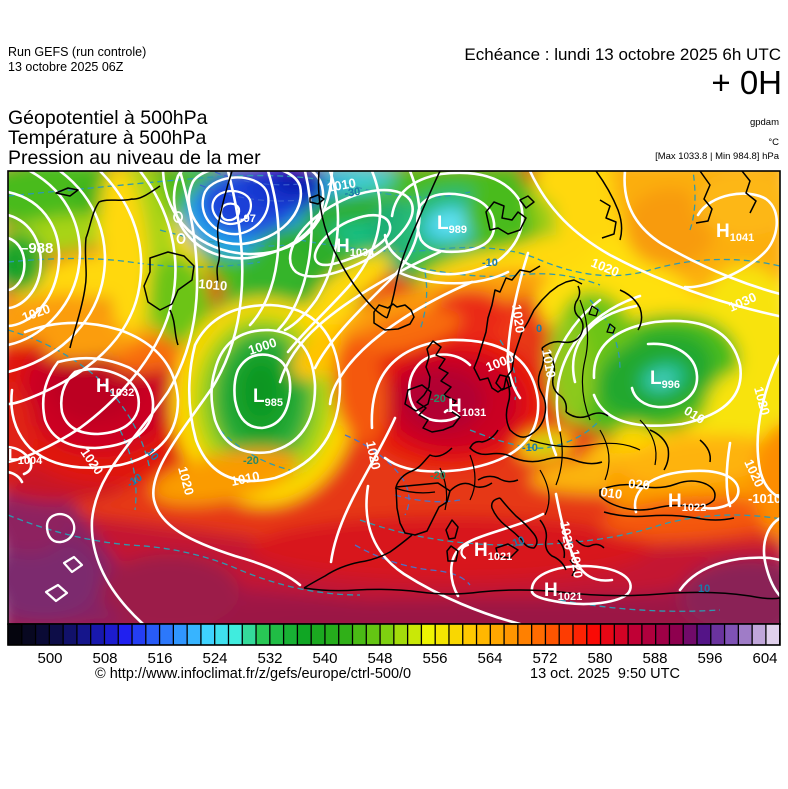  I want to click on svg-text: -97, so click(248, 219).